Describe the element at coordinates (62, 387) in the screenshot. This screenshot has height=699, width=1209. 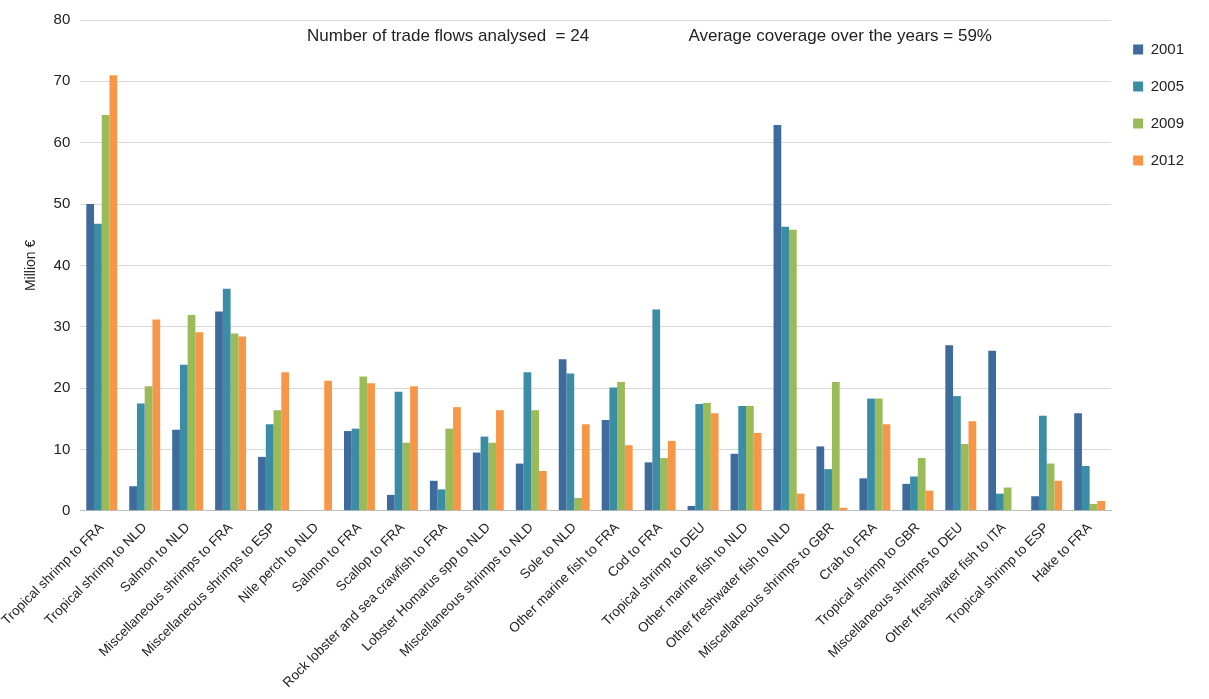
I see `y-tick-label: 20` at that location.